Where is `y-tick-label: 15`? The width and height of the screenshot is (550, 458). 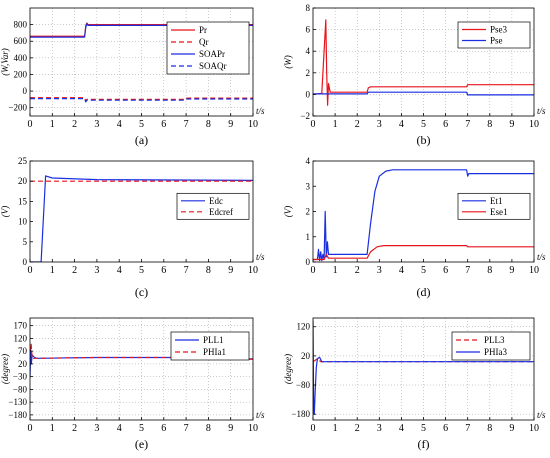 y-tick-label: 15 is located at coordinates (23, 201).